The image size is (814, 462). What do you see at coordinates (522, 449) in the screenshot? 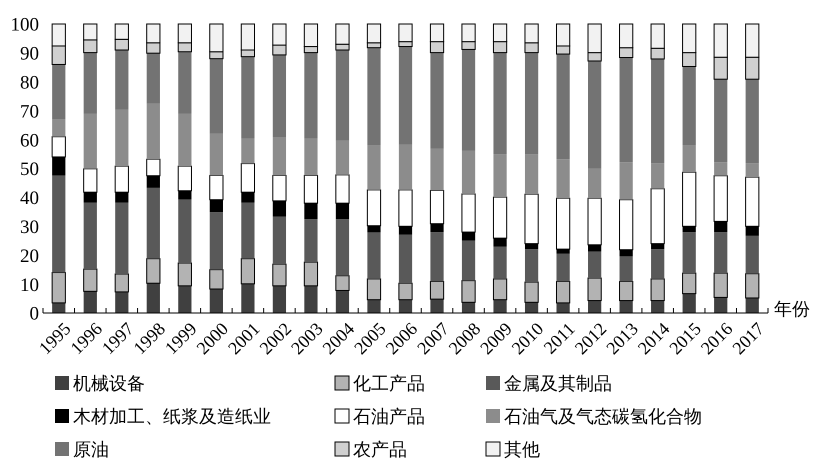
I see `legend-label: 其他` at bounding box center [522, 449].